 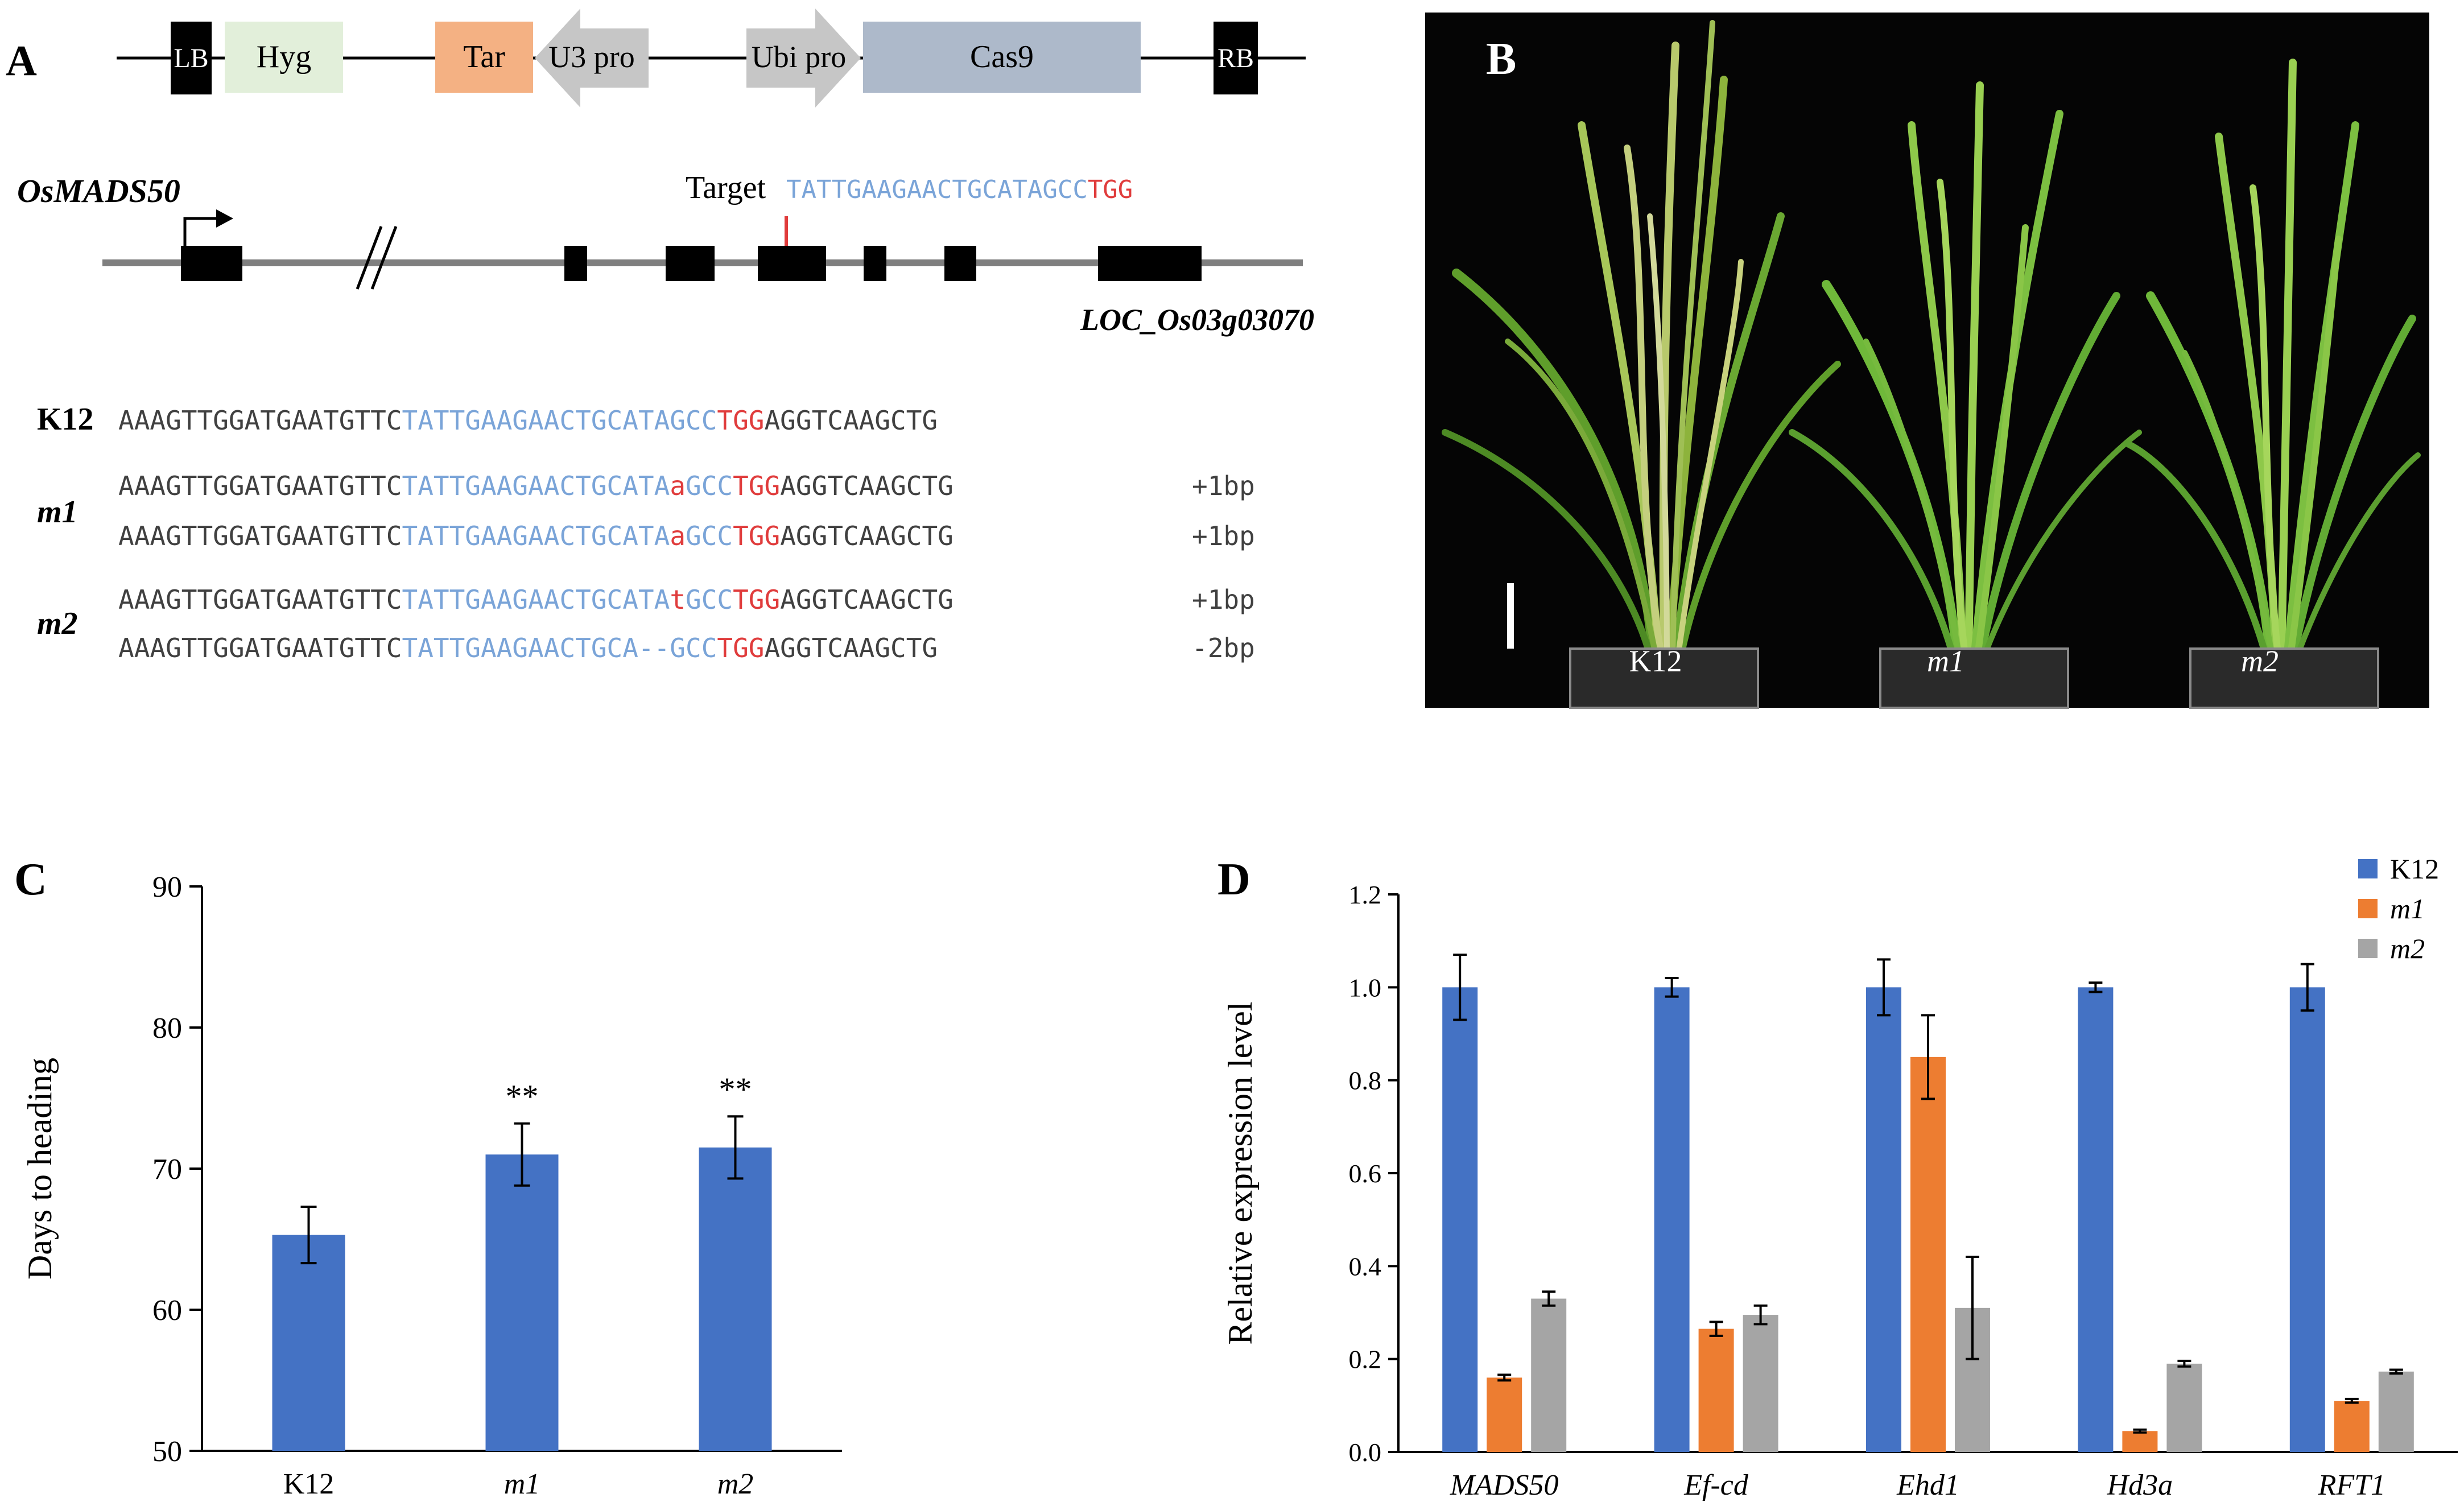 I want to click on tar-box, so click(x=484, y=57).